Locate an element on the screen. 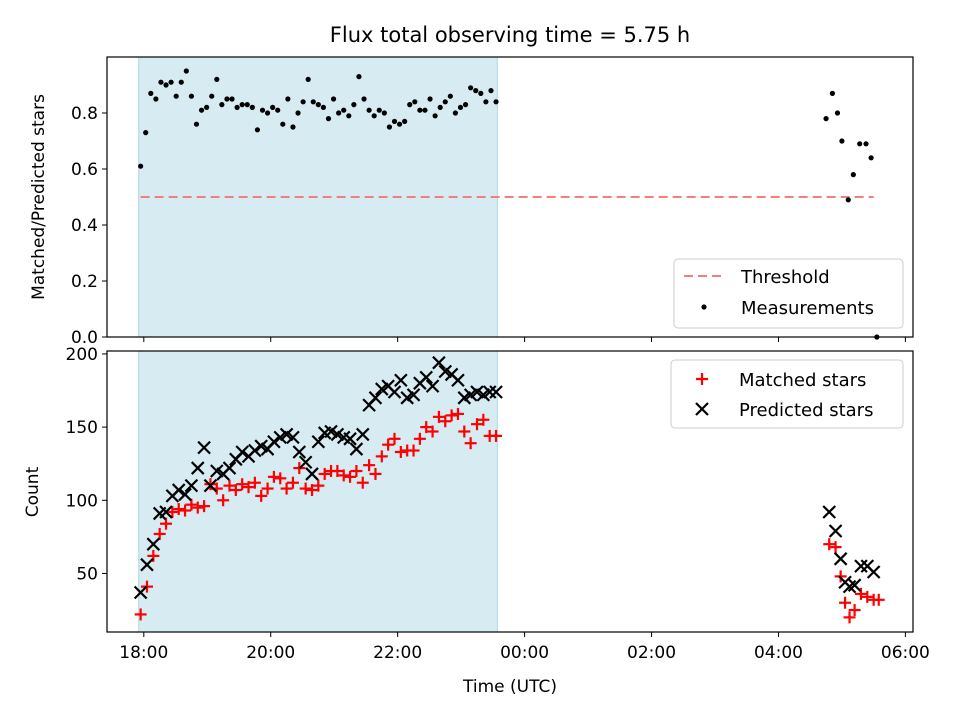 The image size is (960, 720). bottom-x-ticks: 18:00 20:00 22:00 00:00 02:00 04:00 06:00 is located at coordinates (524, 647).